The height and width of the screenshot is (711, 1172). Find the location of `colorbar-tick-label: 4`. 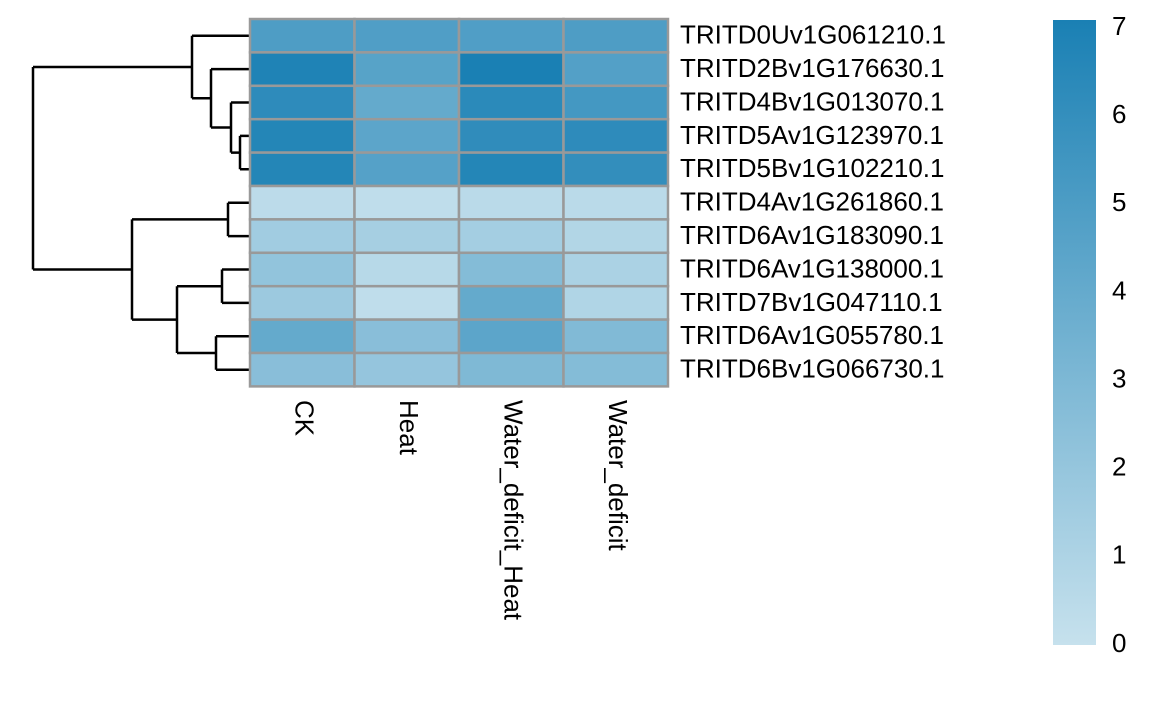

colorbar-tick-label: 4 is located at coordinates (1119, 290).